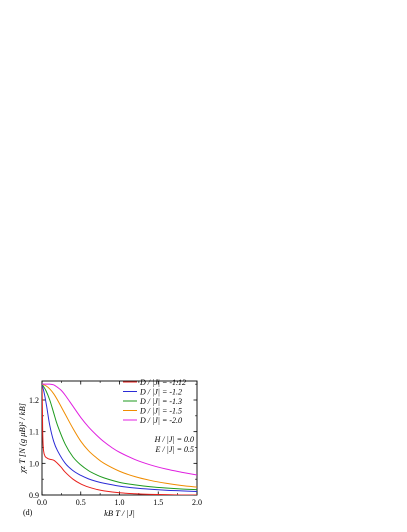 The image size is (407, 532). I want to click on legend-label-2: D / |J| = -1.2, so click(160, 392).